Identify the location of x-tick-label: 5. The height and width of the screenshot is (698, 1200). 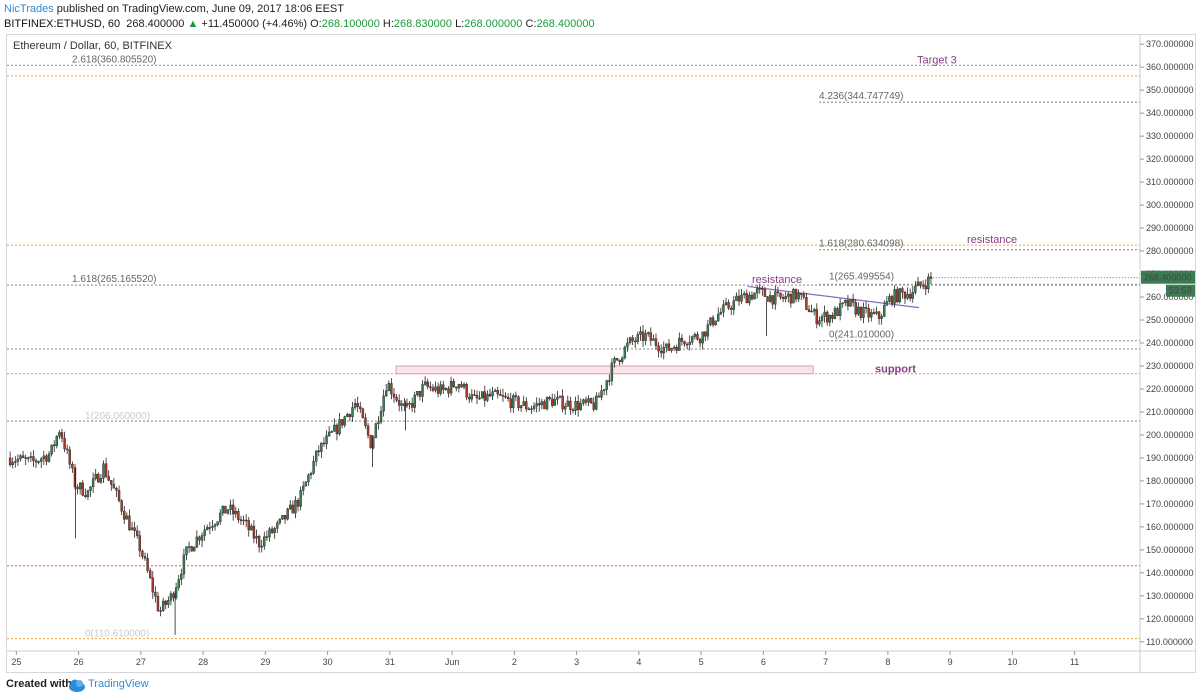
(701, 662).